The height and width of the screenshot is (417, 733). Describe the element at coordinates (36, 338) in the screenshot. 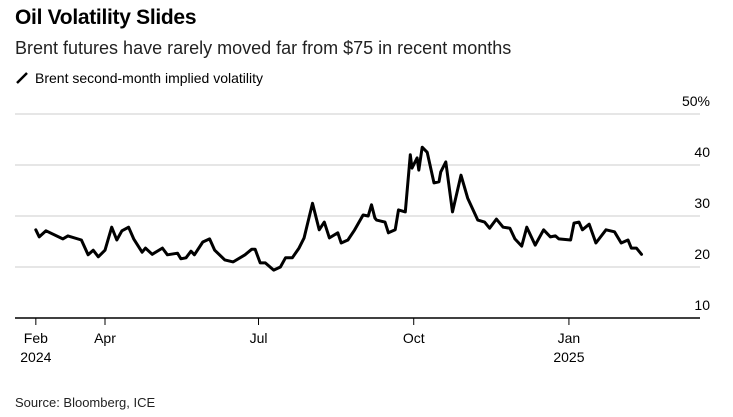

I see `x-tick-label: Feb` at that location.